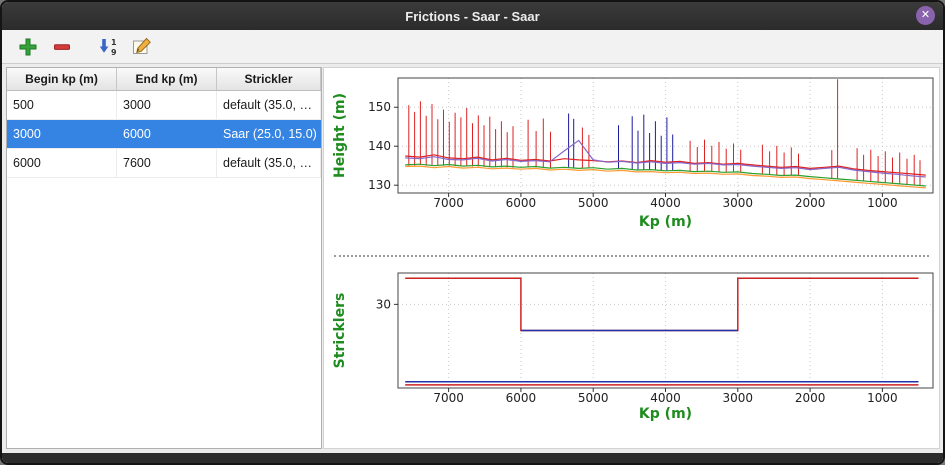  I want to click on begin-cell: 6000, so click(62, 163).